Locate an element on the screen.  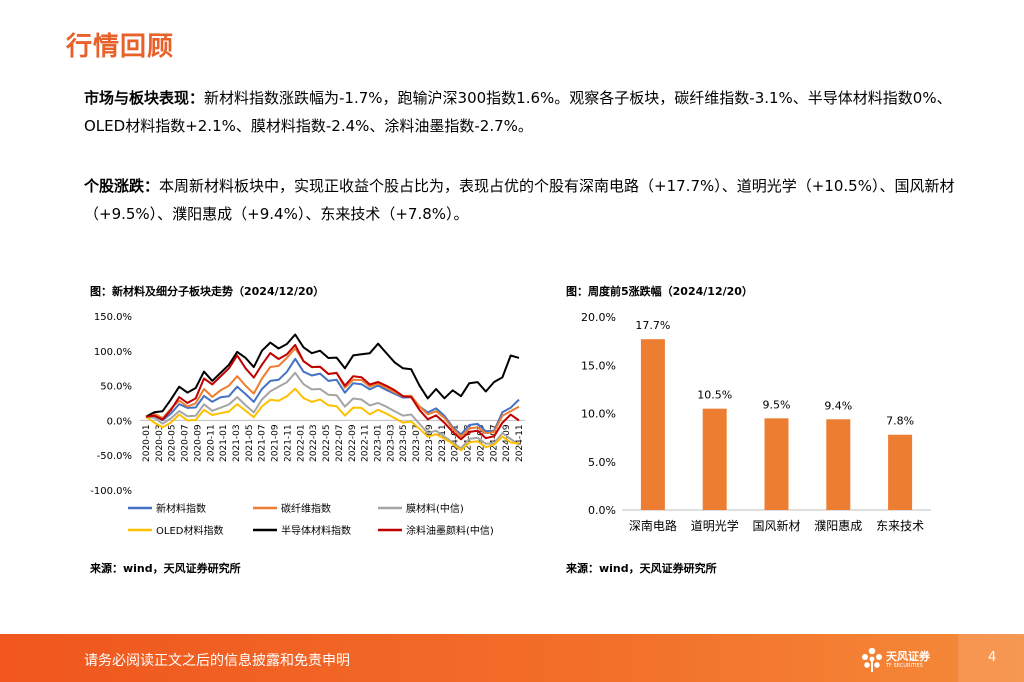
line-y-tick-label: -50.0% is located at coordinates (114, 456).